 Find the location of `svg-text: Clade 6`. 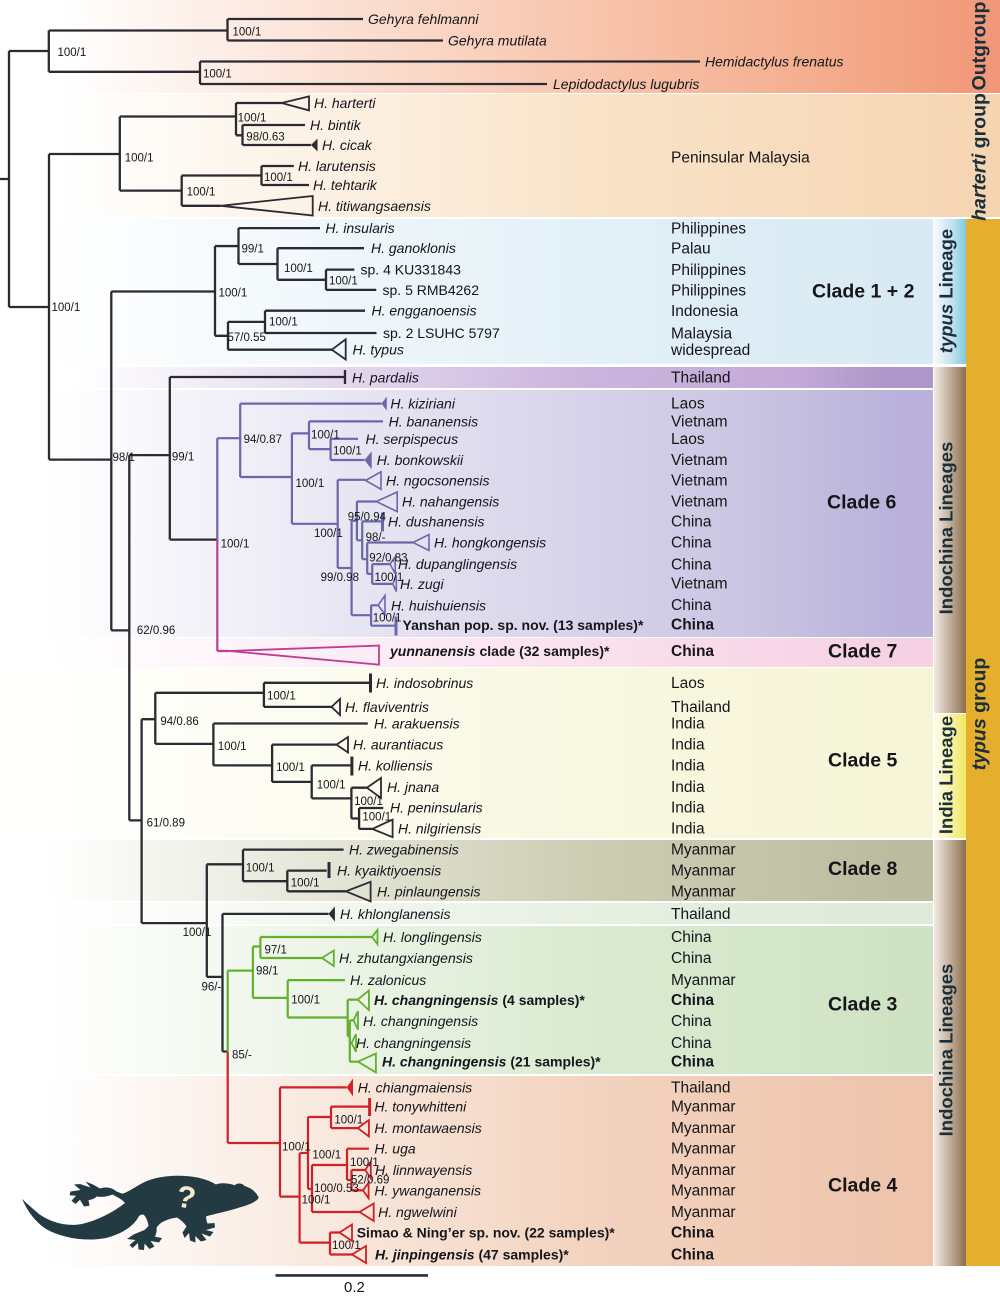

svg-text: Clade 6 is located at coordinates (862, 503).